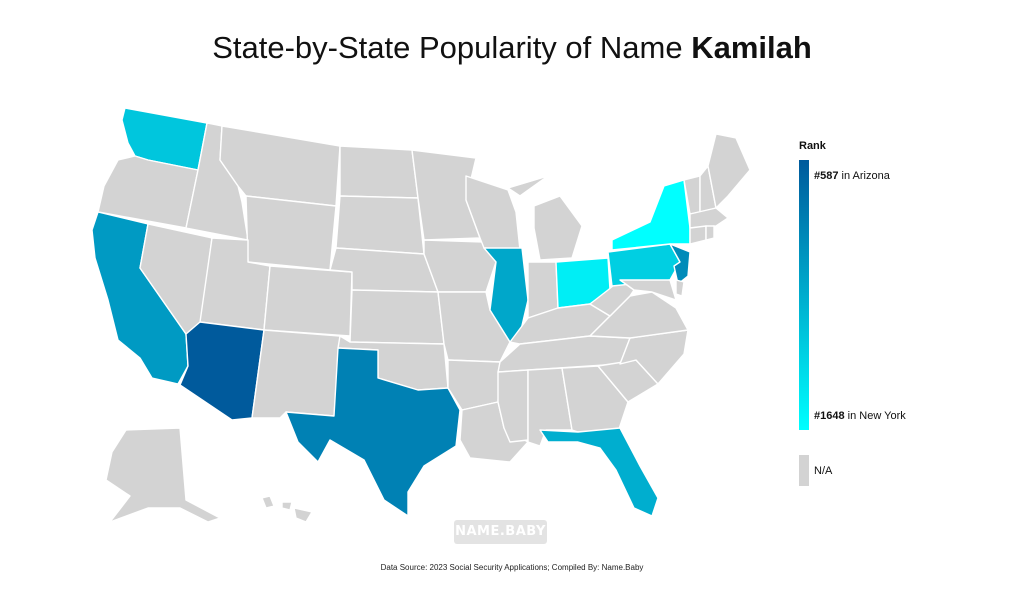 This screenshot has height=600, width=1024. I want to click on state-maine, so click(729, 171).